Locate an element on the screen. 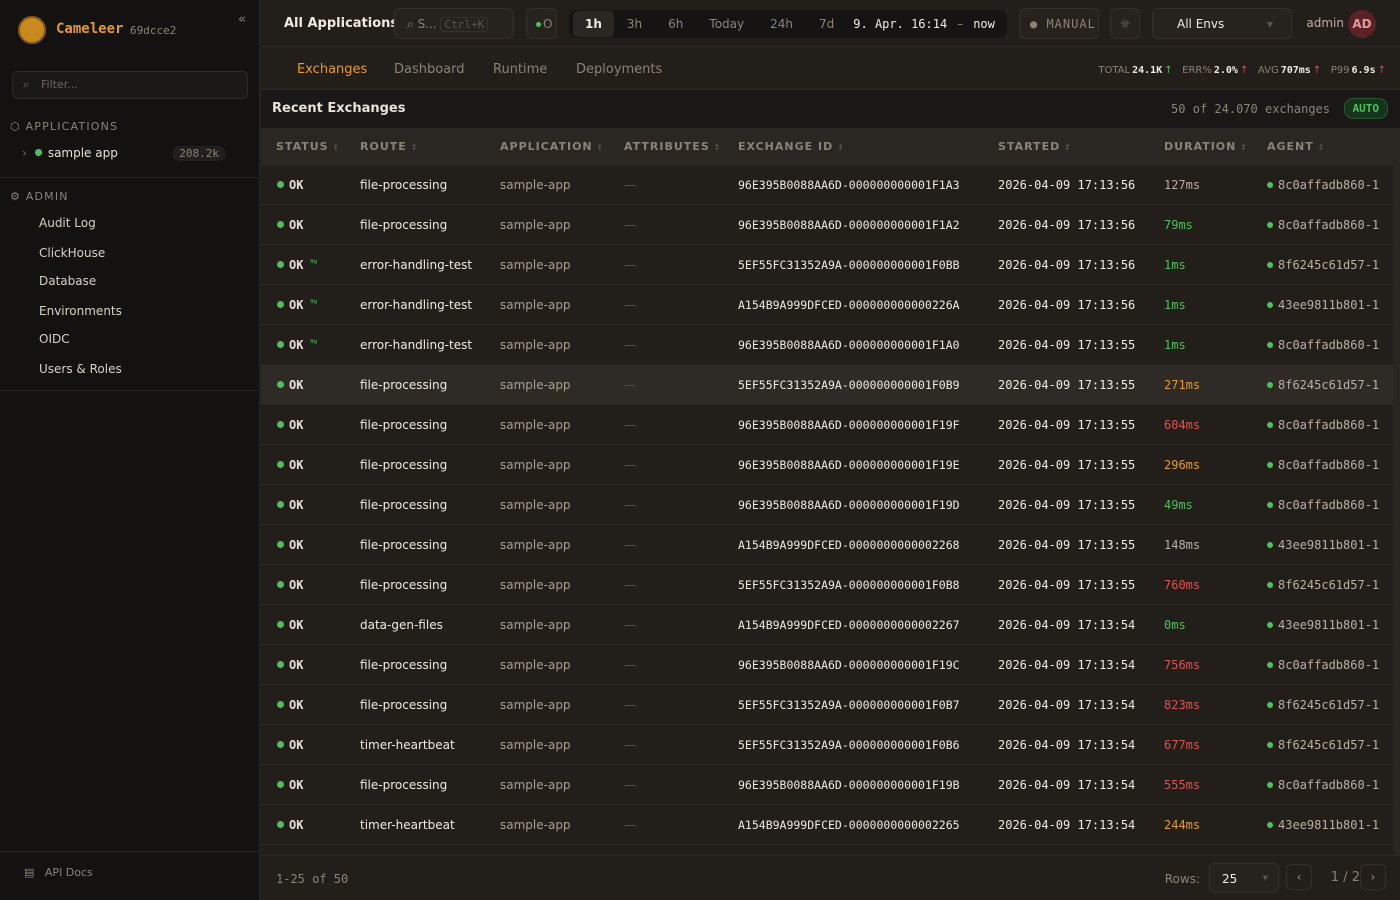 The height and width of the screenshot is (900, 1400). range-6h: 6h is located at coordinates (676, 24).